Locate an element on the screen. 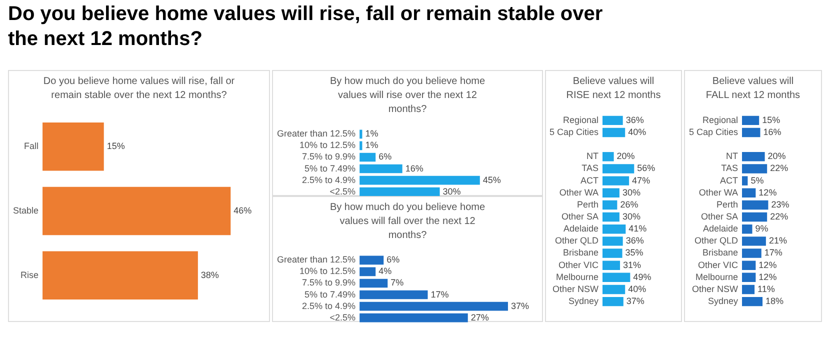 Image resolution: width=834 pixels, height=342 pixels. data-label: 27% is located at coordinates (479, 317).